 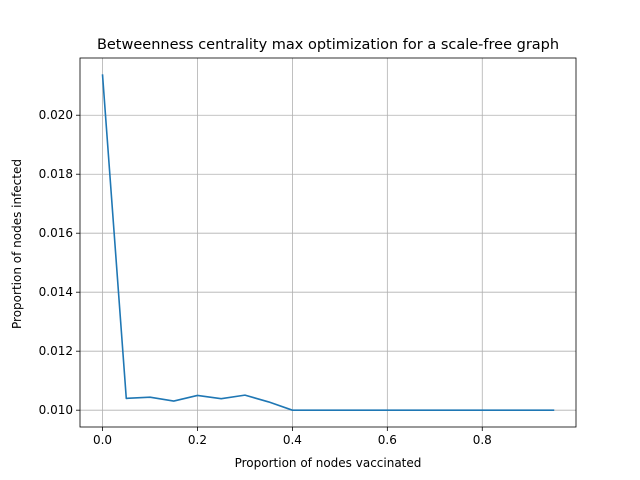 What do you see at coordinates (56, 410) in the screenshot?
I see `y-tick-label: 0.010` at bounding box center [56, 410].